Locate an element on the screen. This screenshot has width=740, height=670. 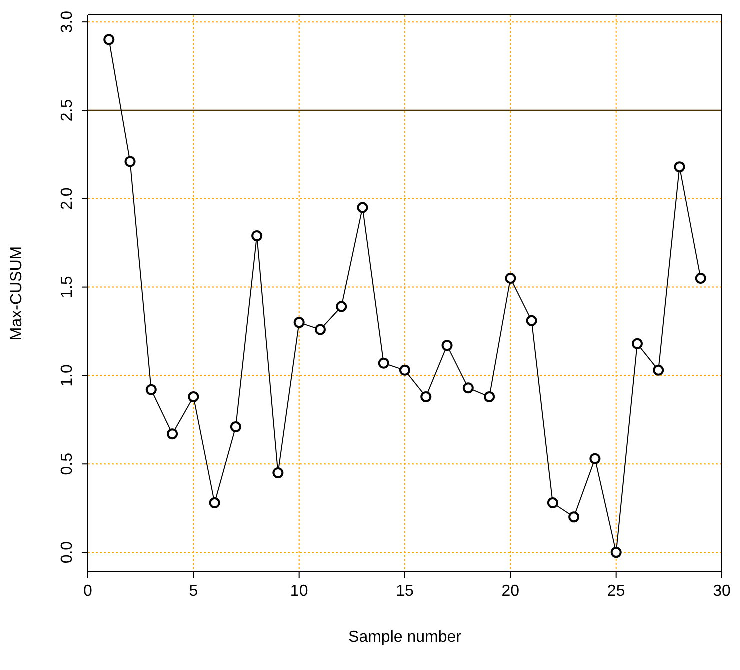
x-tick-label: 10 is located at coordinates (299, 591).